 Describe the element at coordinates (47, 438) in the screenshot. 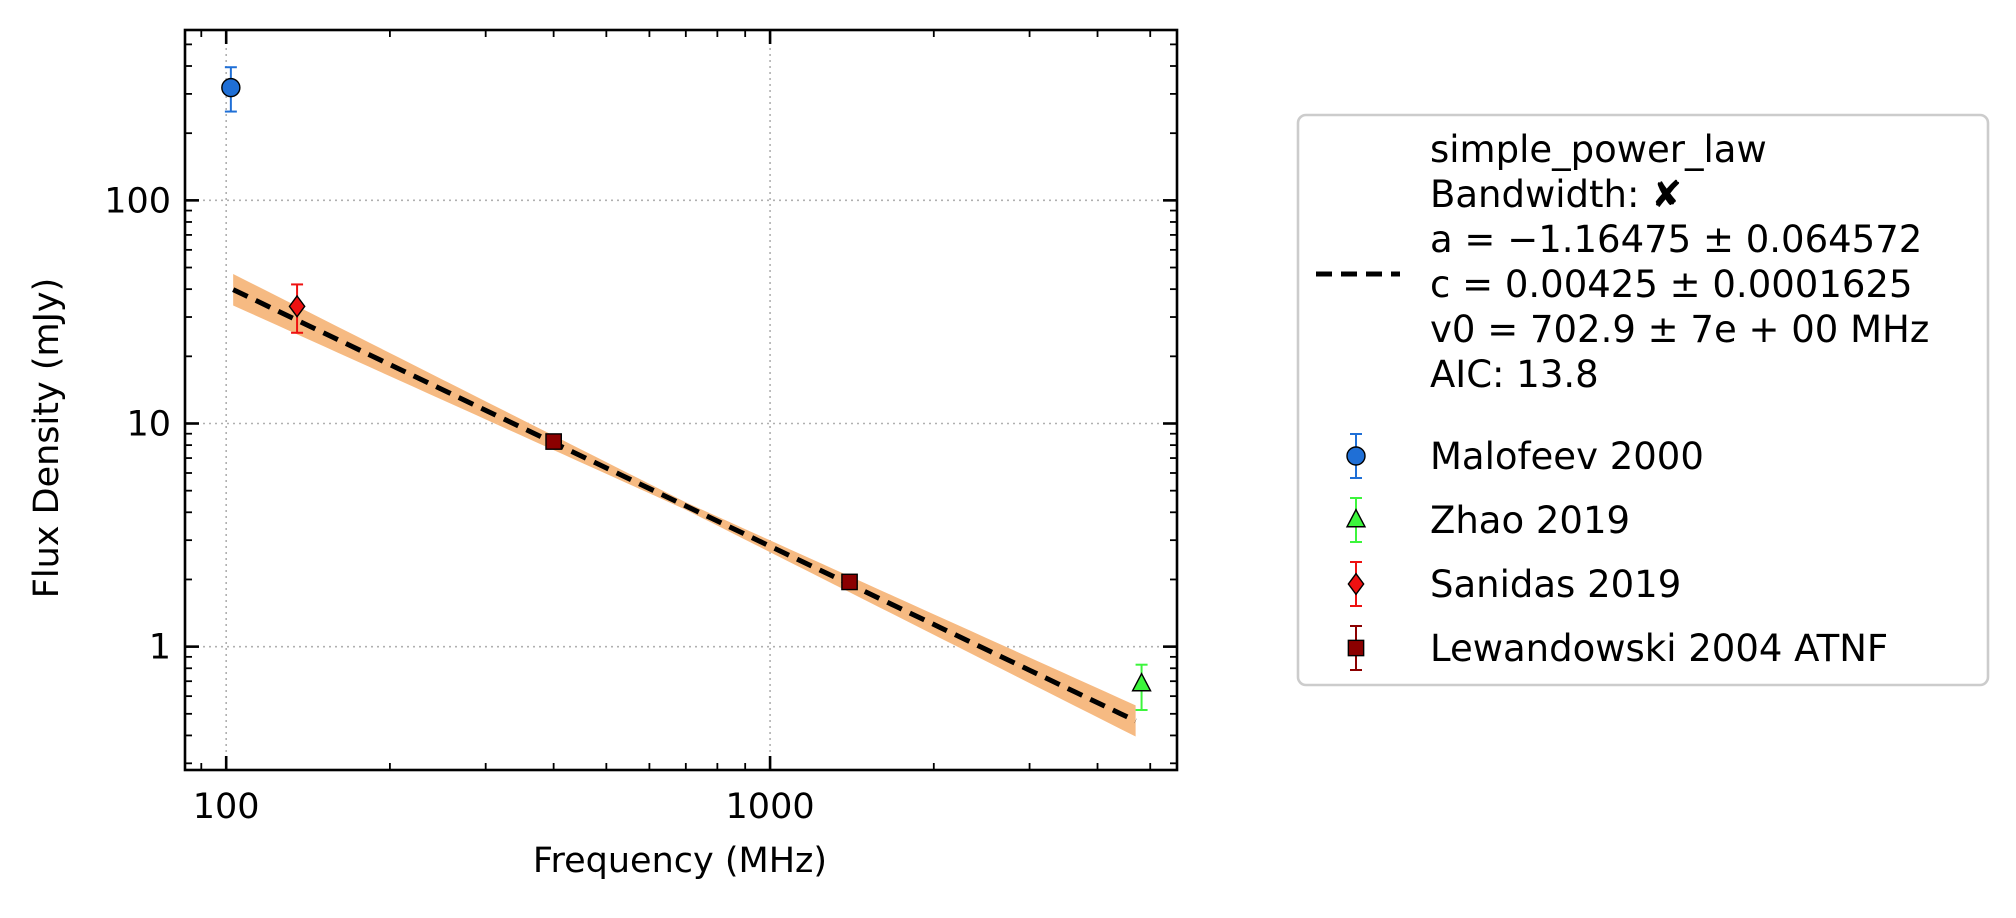

I see `y-axis-label: Flux Density (mJy)` at that location.